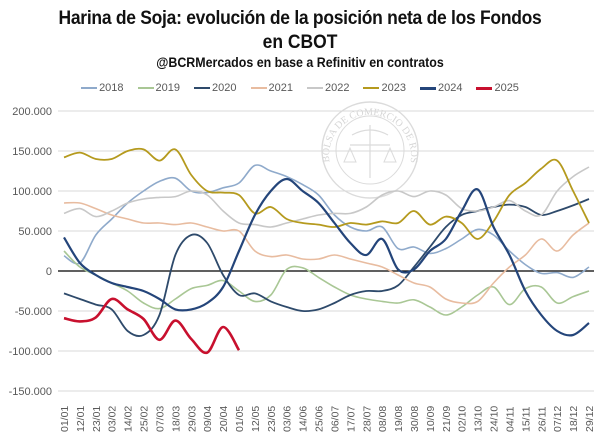 The height and width of the screenshot is (435, 600). What do you see at coordinates (300, 42) in the screenshot?
I see `chart-title-line2: en CBOT` at bounding box center [300, 42].